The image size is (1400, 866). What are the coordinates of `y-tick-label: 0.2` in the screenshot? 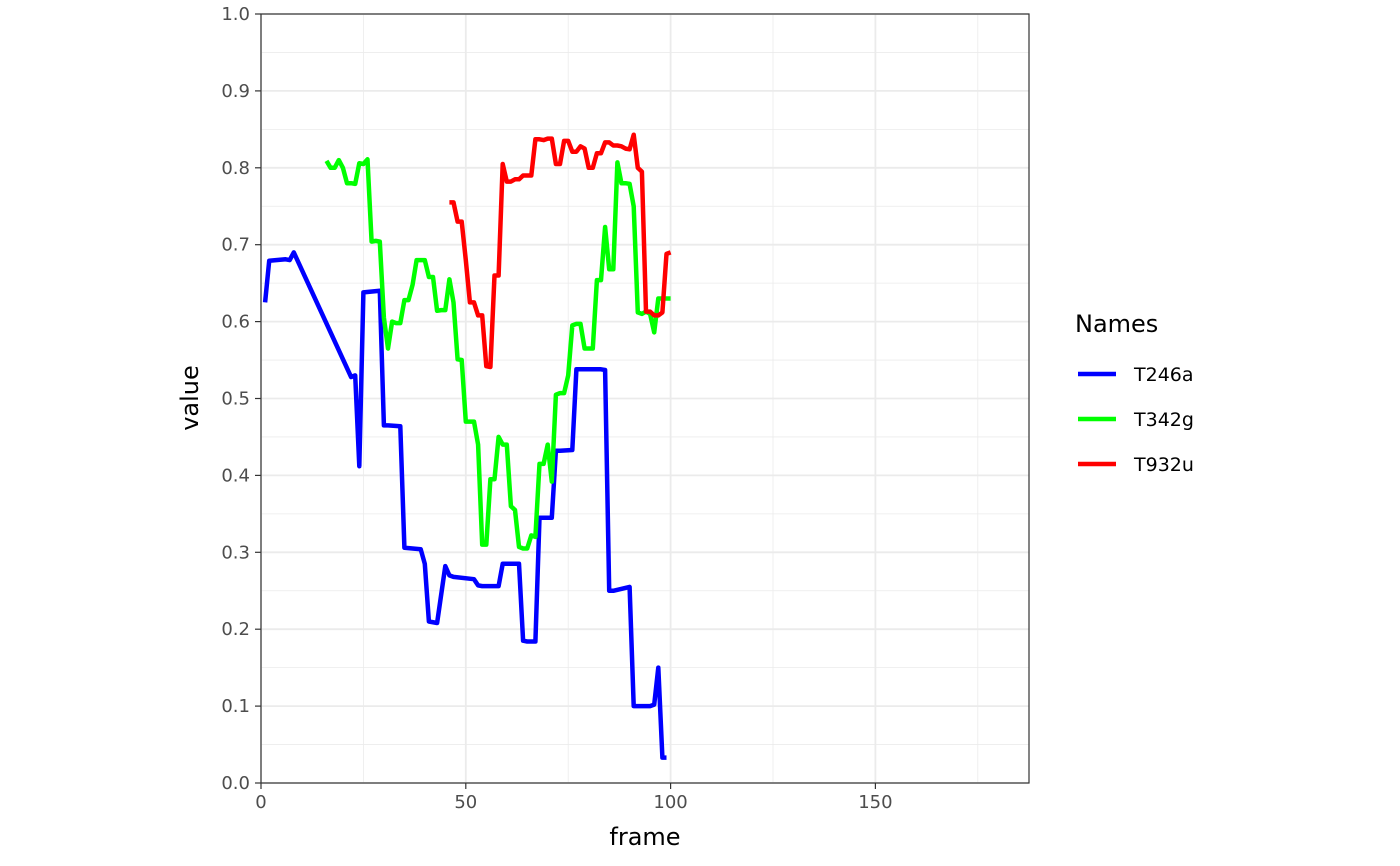 It's located at (235, 629).